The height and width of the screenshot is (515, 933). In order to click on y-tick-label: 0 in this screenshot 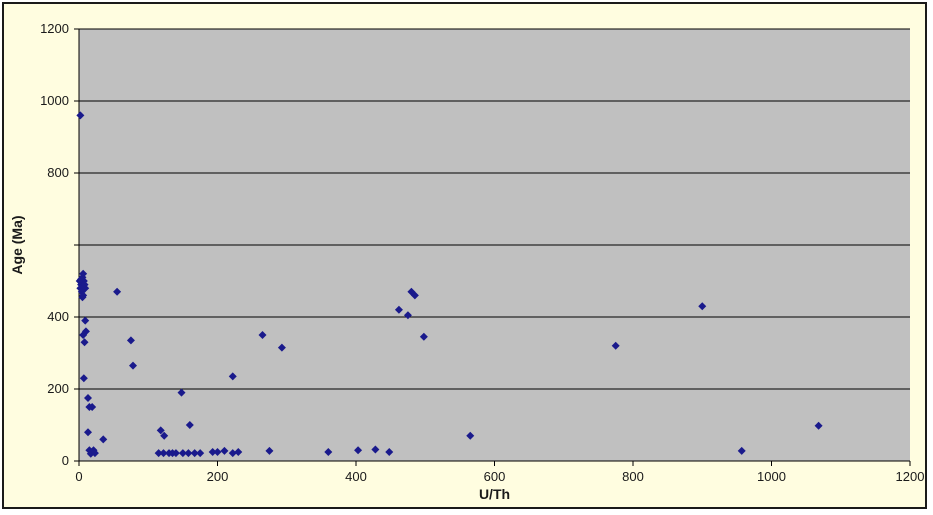, I will do `click(65, 460)`.